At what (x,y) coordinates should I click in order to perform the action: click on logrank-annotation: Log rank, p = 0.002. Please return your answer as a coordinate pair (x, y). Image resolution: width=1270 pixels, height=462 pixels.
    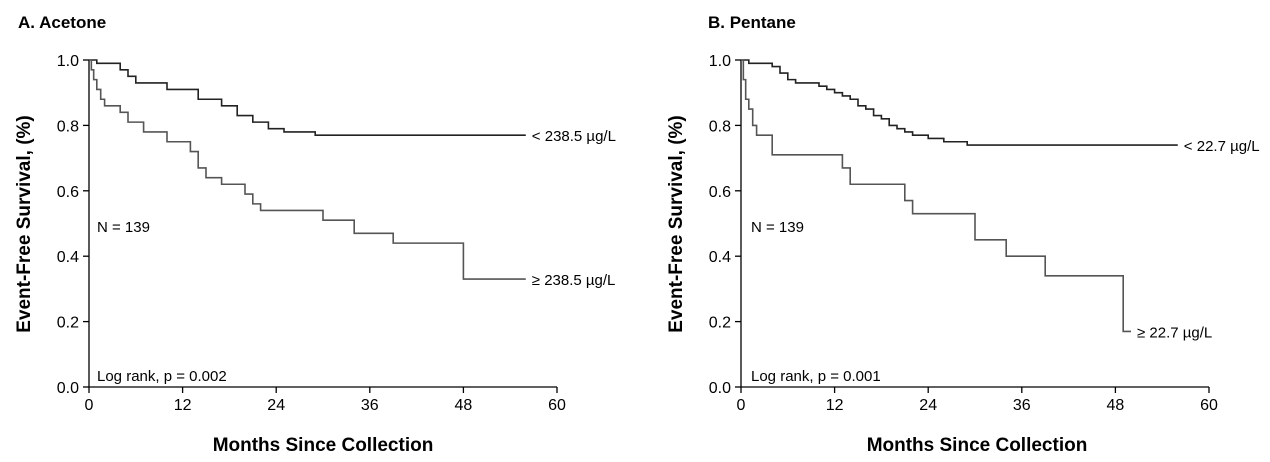
    Looking at the image, I should click on (162, 376).